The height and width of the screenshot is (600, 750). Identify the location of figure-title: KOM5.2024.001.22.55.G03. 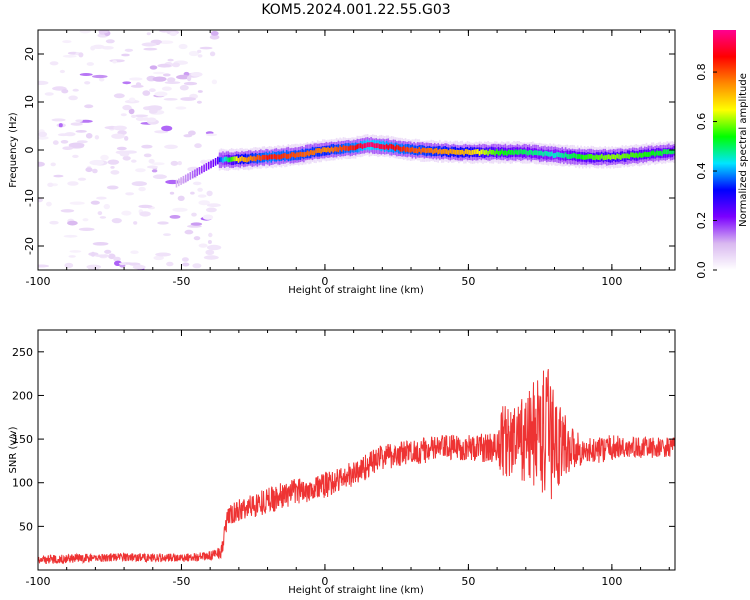
(355, 10).